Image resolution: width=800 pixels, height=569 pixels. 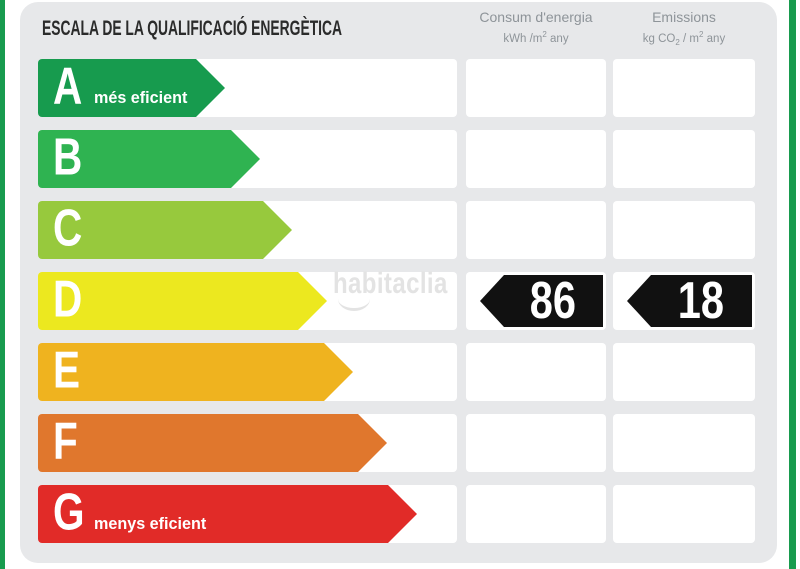 What do you see at coordinates (792, 284) in the screenshot?
I see `right-green-border` at bounding box center [792, 284].